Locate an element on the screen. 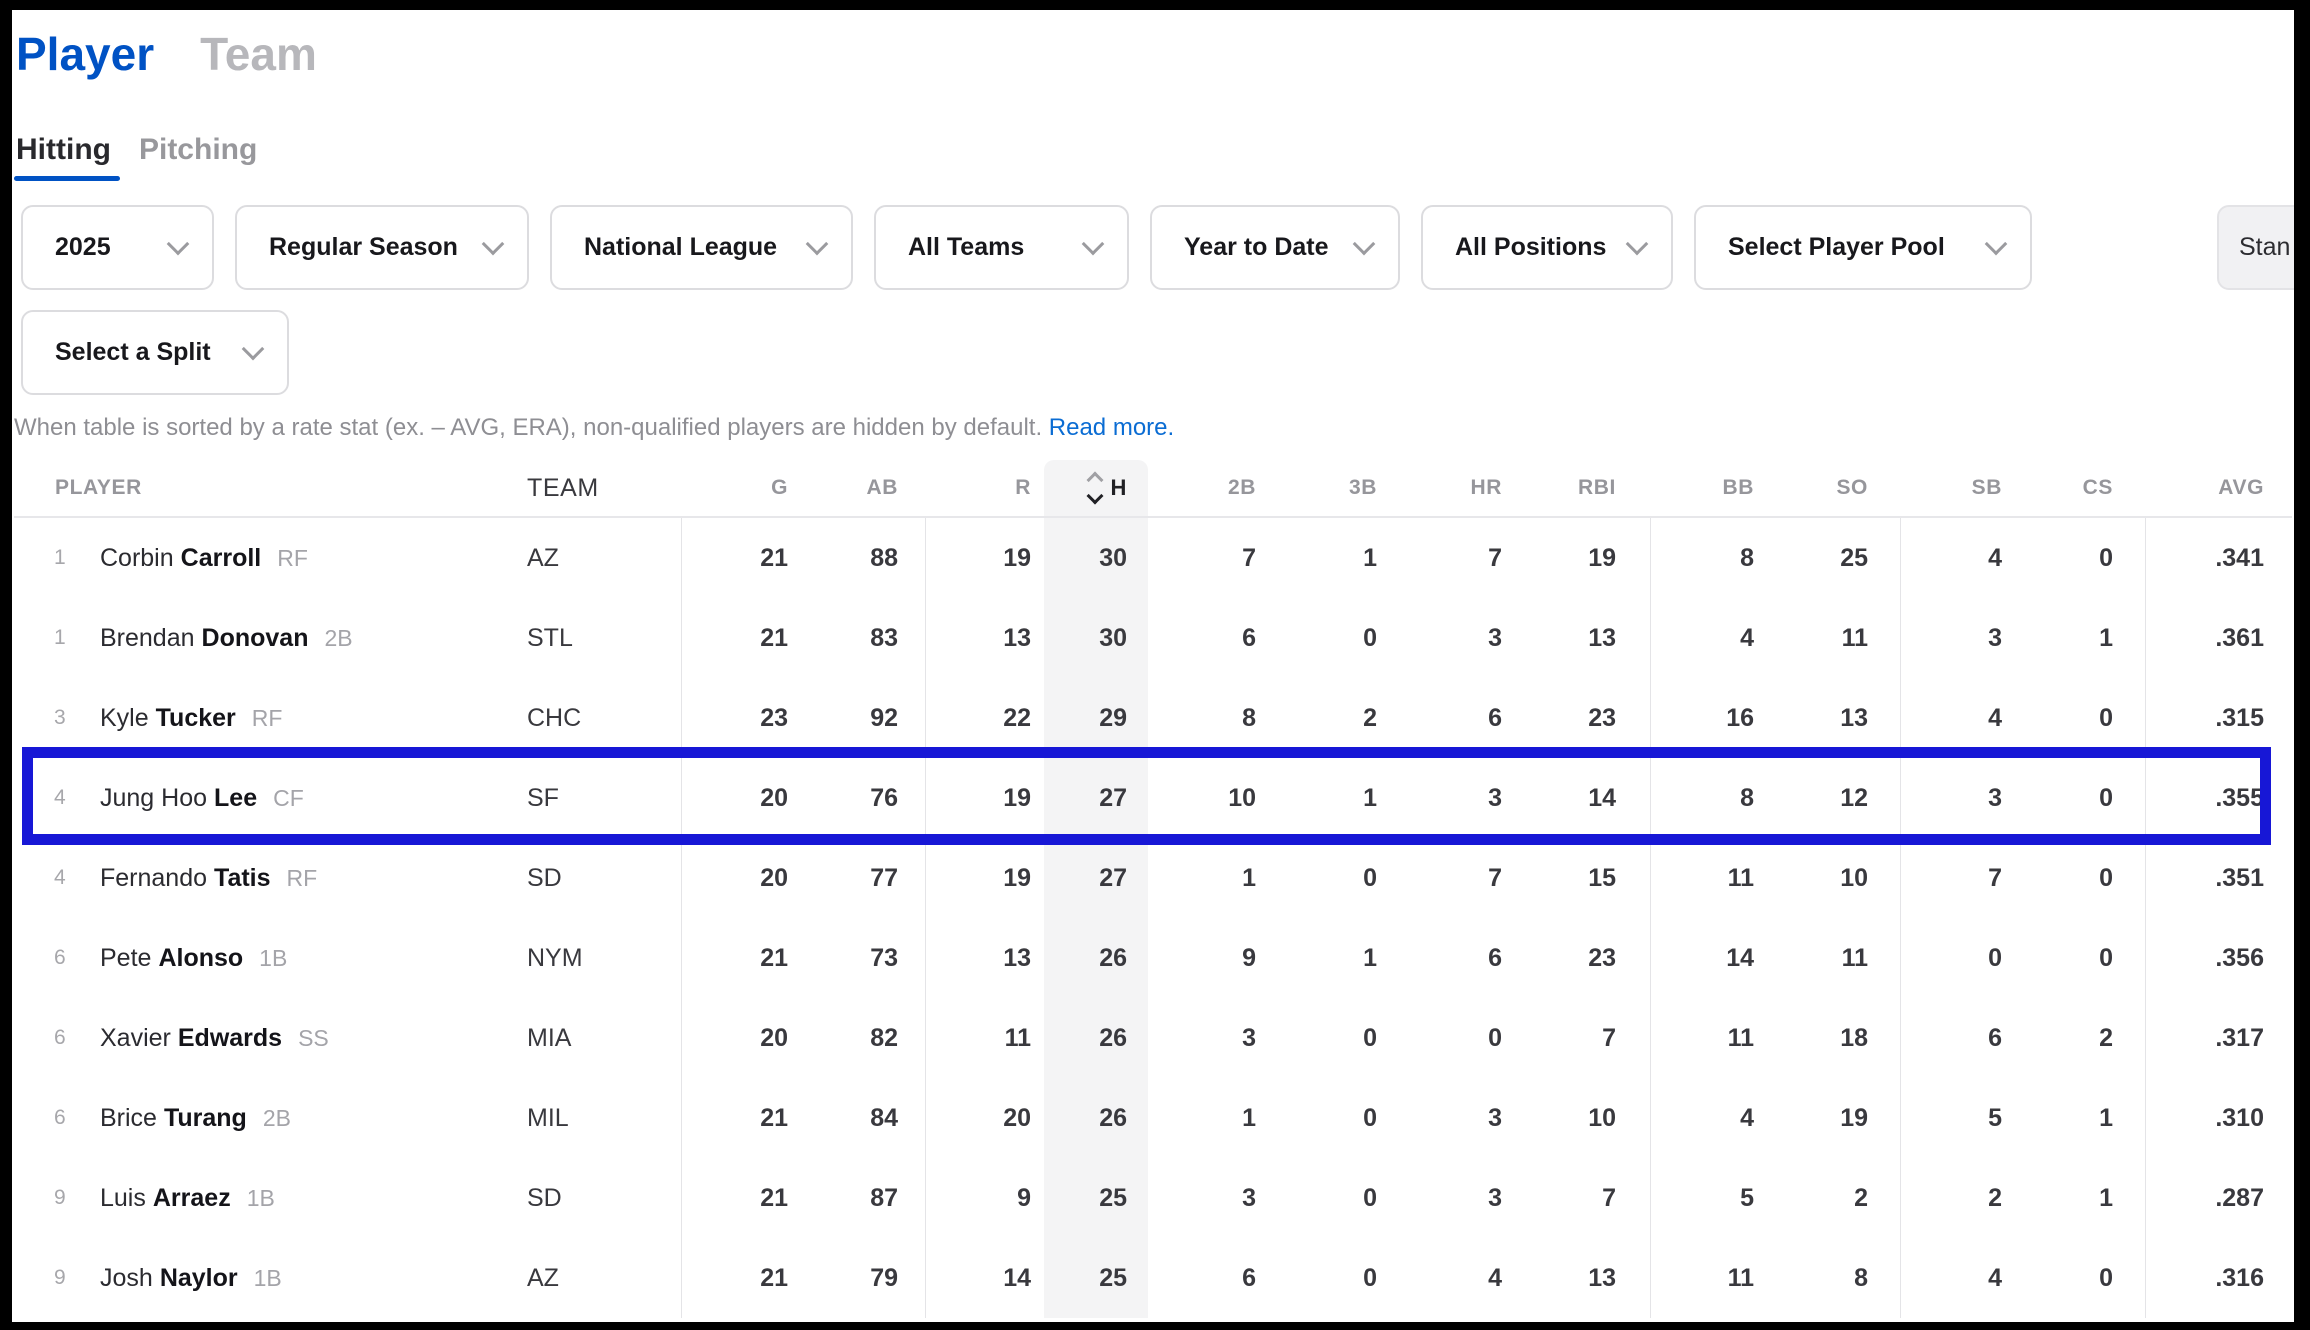  rank-cell: 9 is located at coordinates (60, 1197).